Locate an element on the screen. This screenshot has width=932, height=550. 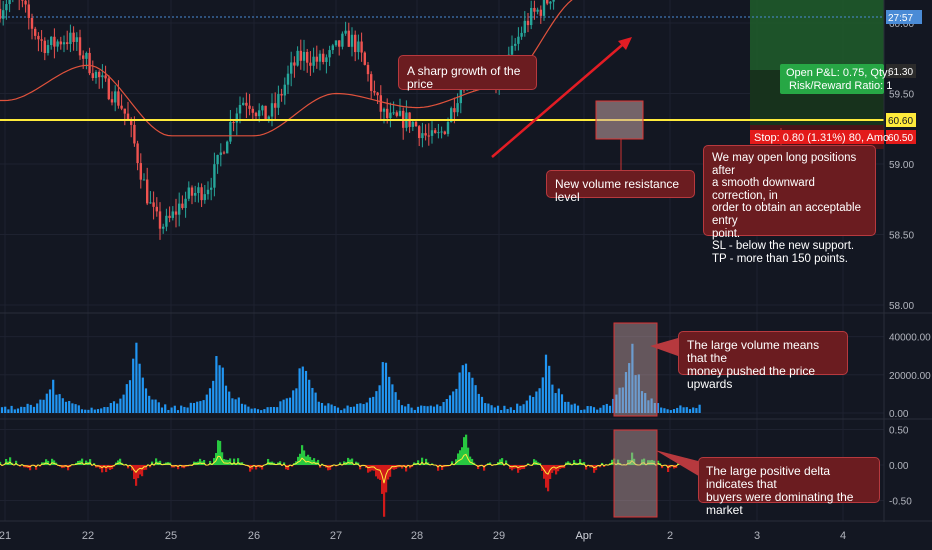
volume-resistance-text: New volume resistance level is located at coordinates (617, 190).